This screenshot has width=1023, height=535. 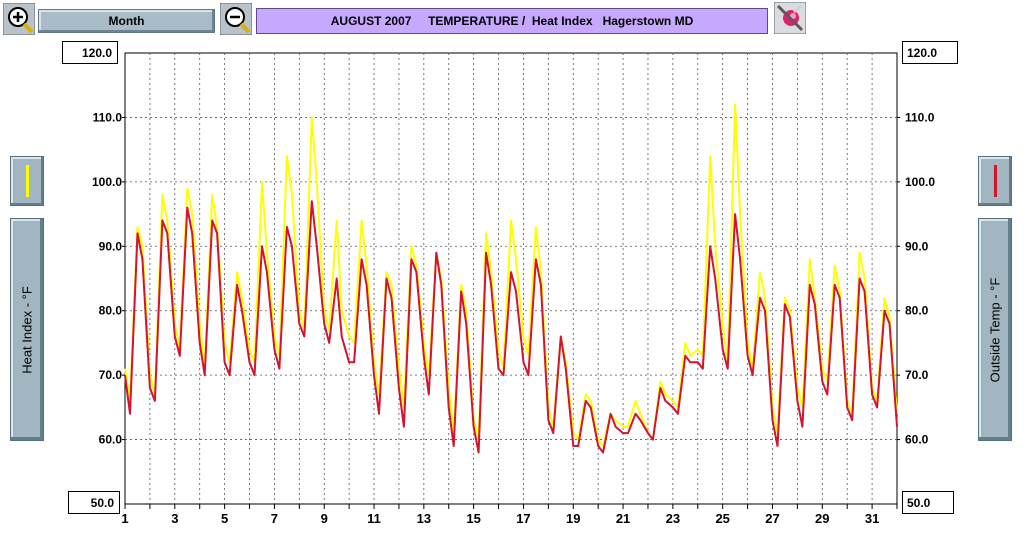 I want to click on color-tool-button, so click(x=790, y=18).